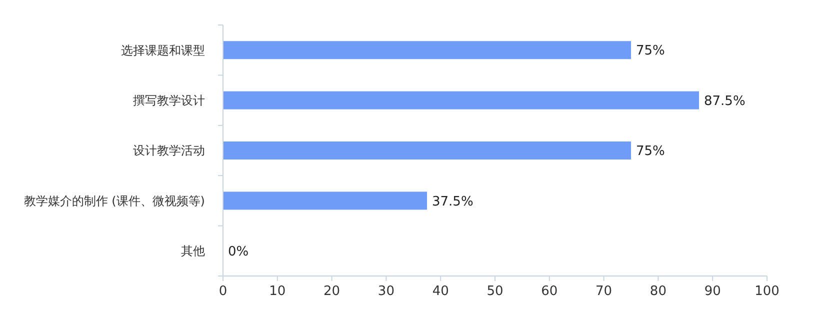 This screenshot has width=814, height=320. What do you see at coordinates (767, 291) in the screenshot?
I see `x-tick-label: 100` at bounding box center [767, 291].